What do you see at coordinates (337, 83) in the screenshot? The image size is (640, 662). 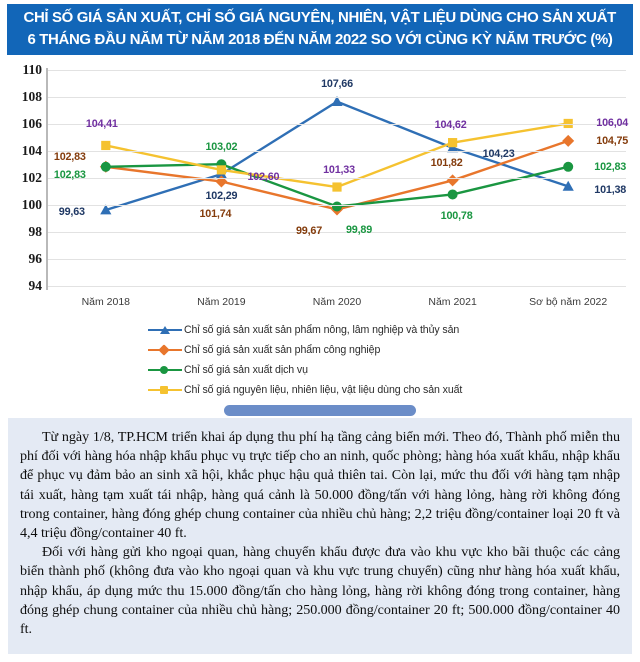 I see `data-point-label: 107,66` at bounding box center [337, 83].